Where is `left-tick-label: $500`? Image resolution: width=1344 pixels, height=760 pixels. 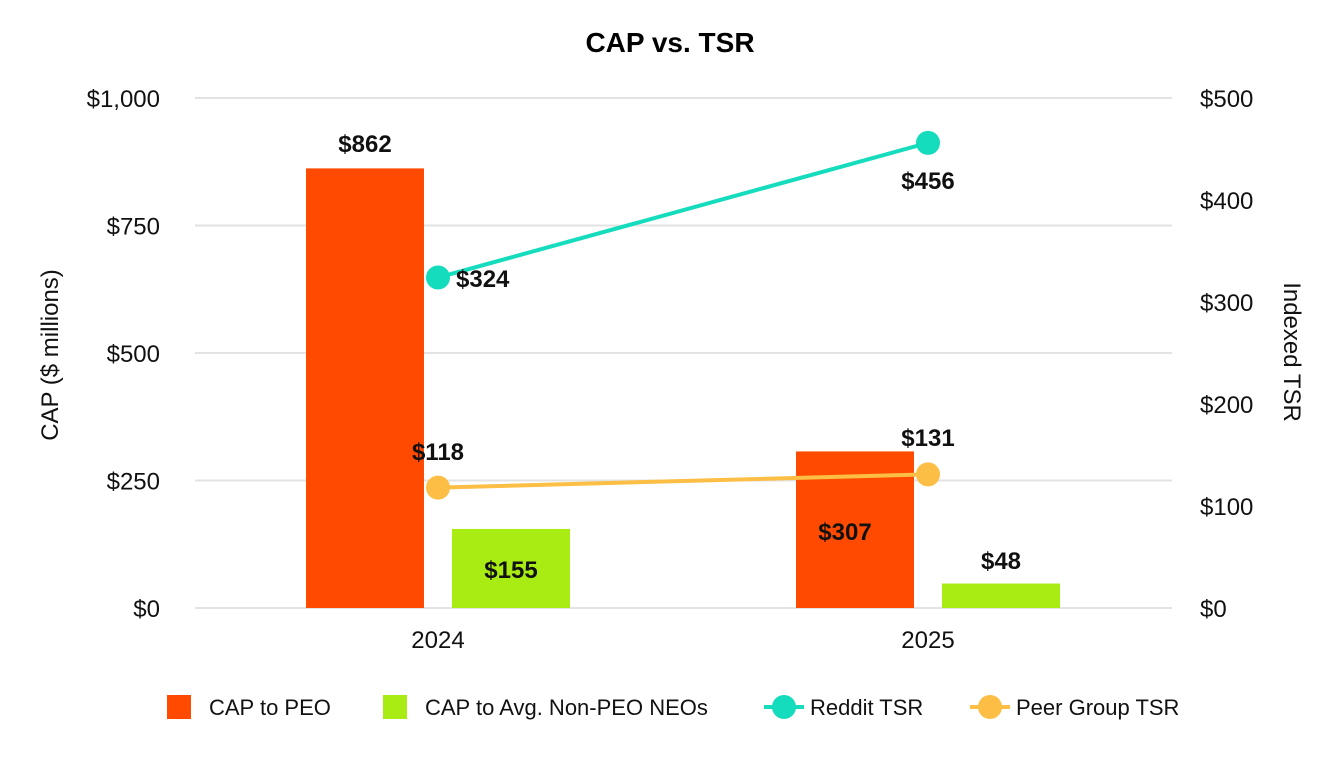 left-tick-label: $500 is located at coordinates (133, 354).